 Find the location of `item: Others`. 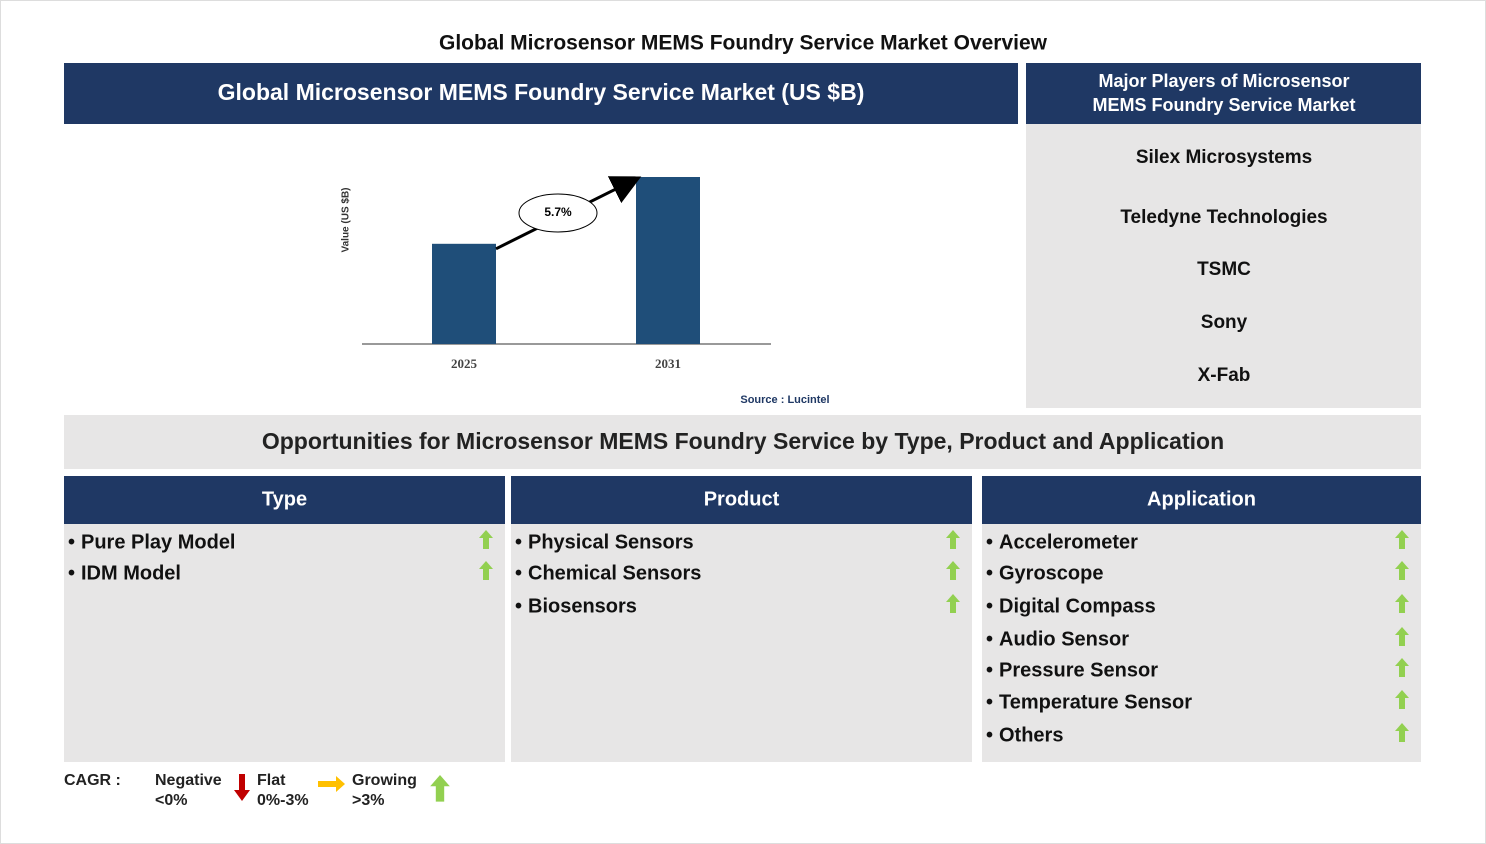

item: Others is located at coordinates (1031, 735).